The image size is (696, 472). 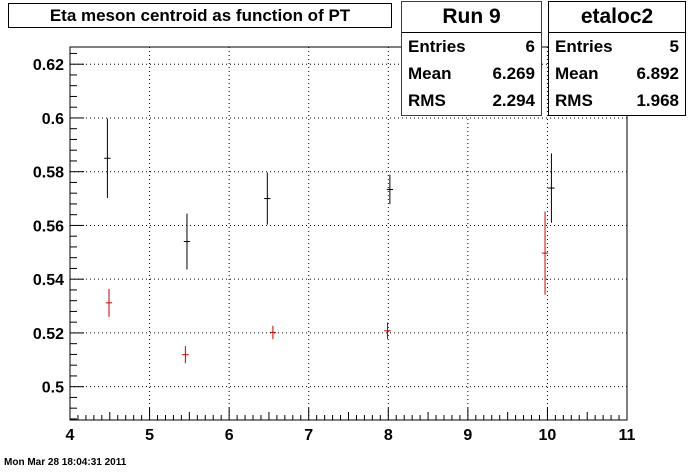 What do you see at coordinates (513, 73) in the screenshot?
I see `stats-run9-mean-value: 6.269` at bounding box center [513, 73].